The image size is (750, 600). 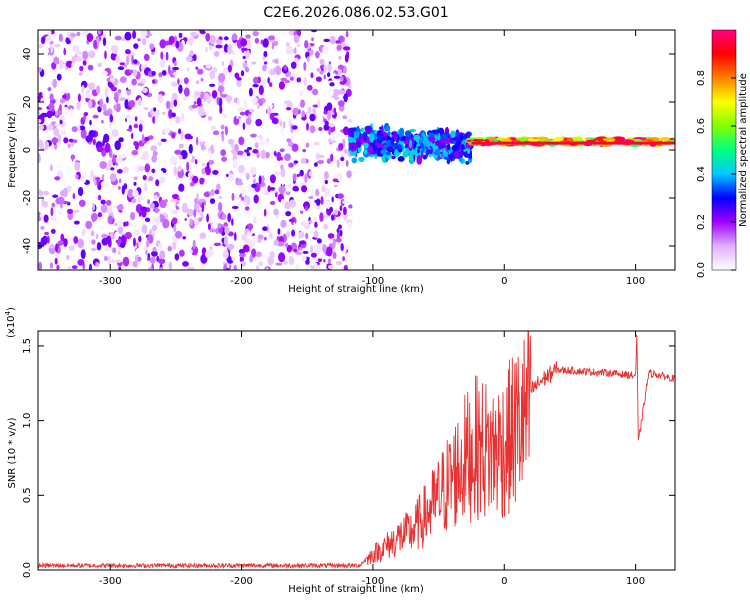 I want to click on y-tick-label: 1.5, so click(x=27, y=346).